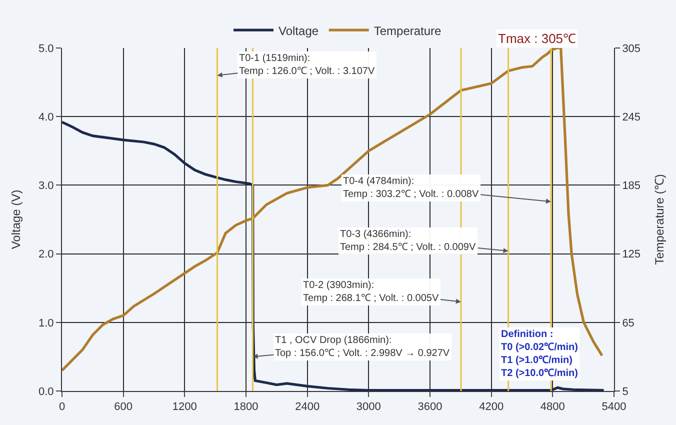  Describe the element at coordinates (46, 323) in the screenshot. I see `y-tick-label: 1.0` at that location.